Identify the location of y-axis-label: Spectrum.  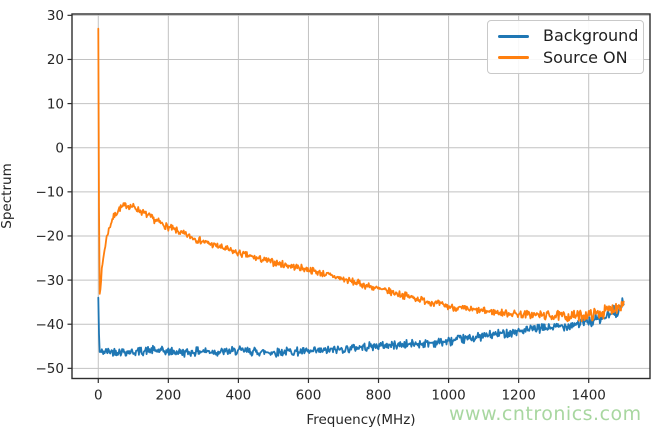
(7, 195).